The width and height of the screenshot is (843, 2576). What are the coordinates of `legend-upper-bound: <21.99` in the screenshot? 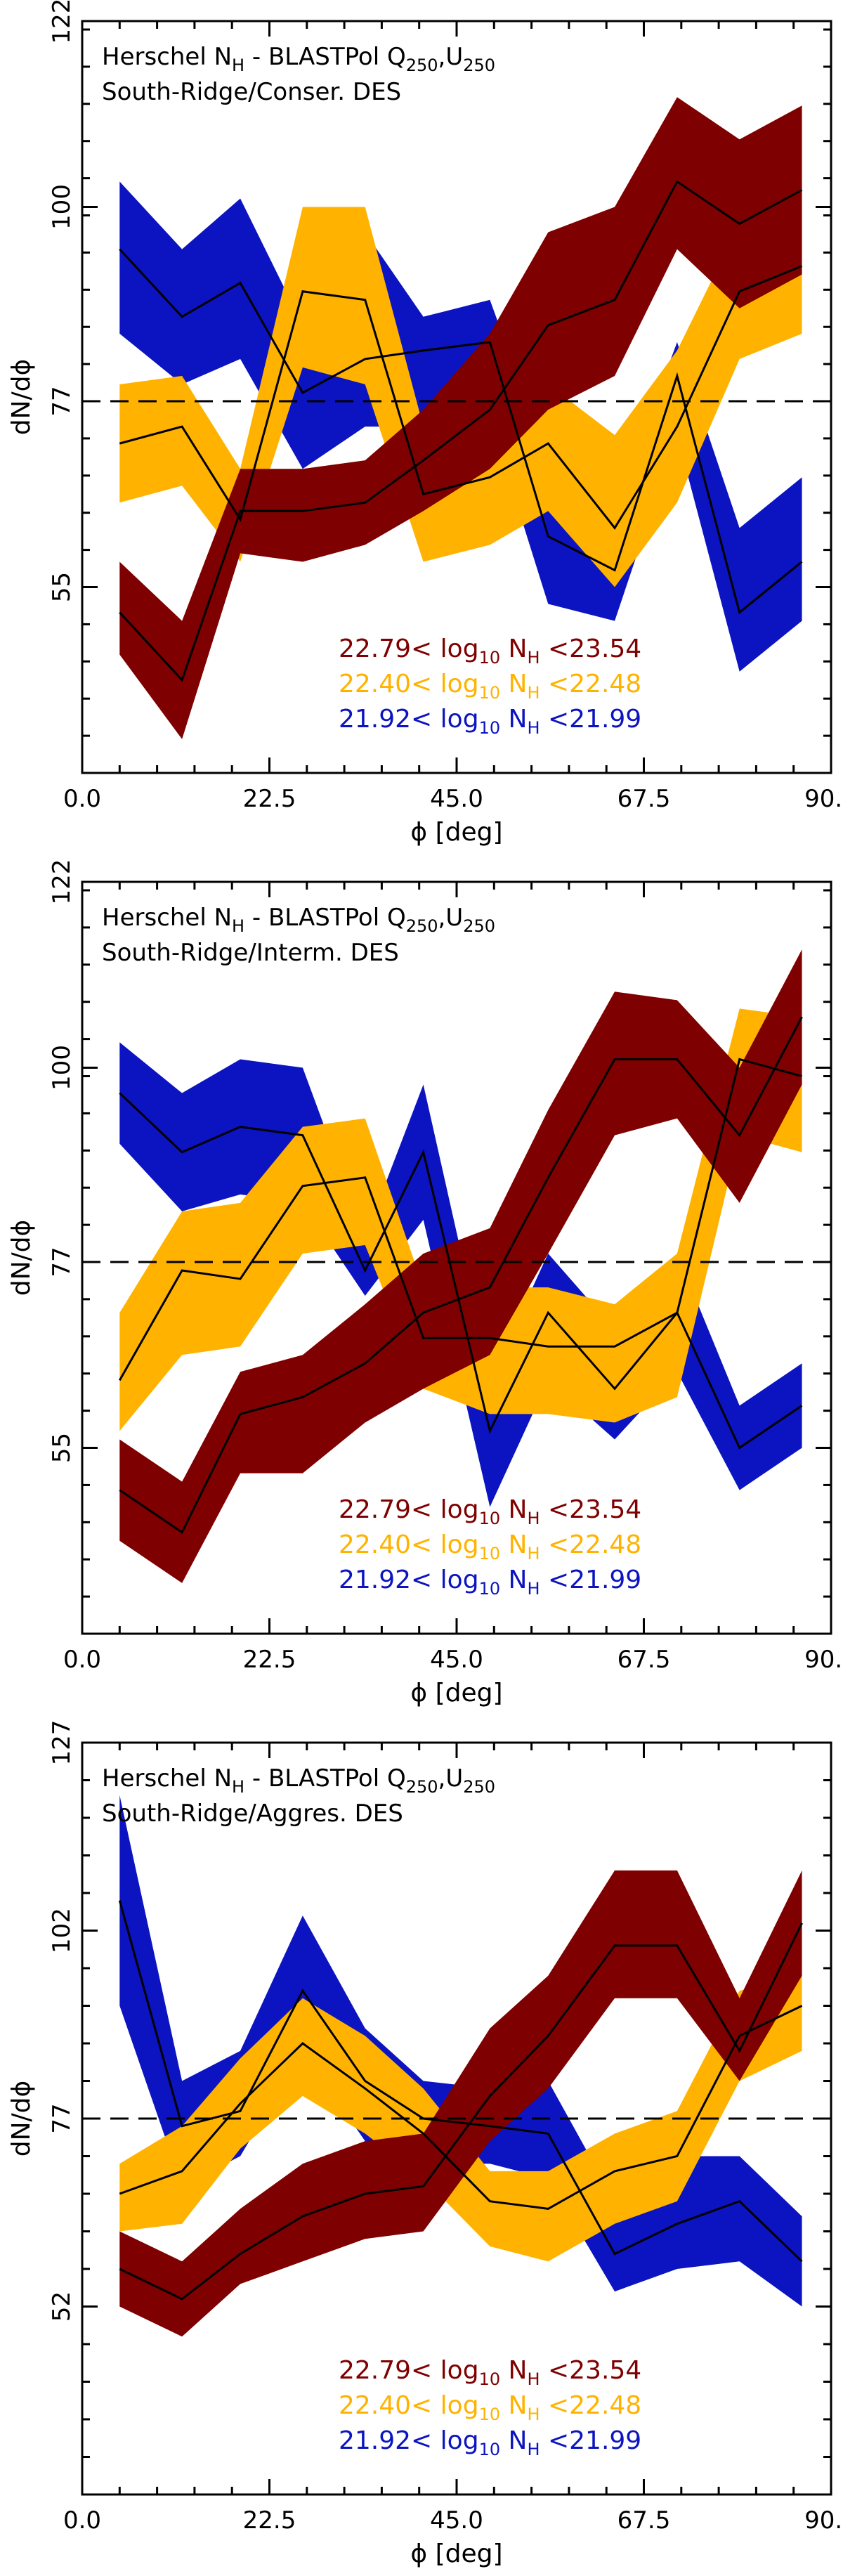 It's located at (594, 1580).